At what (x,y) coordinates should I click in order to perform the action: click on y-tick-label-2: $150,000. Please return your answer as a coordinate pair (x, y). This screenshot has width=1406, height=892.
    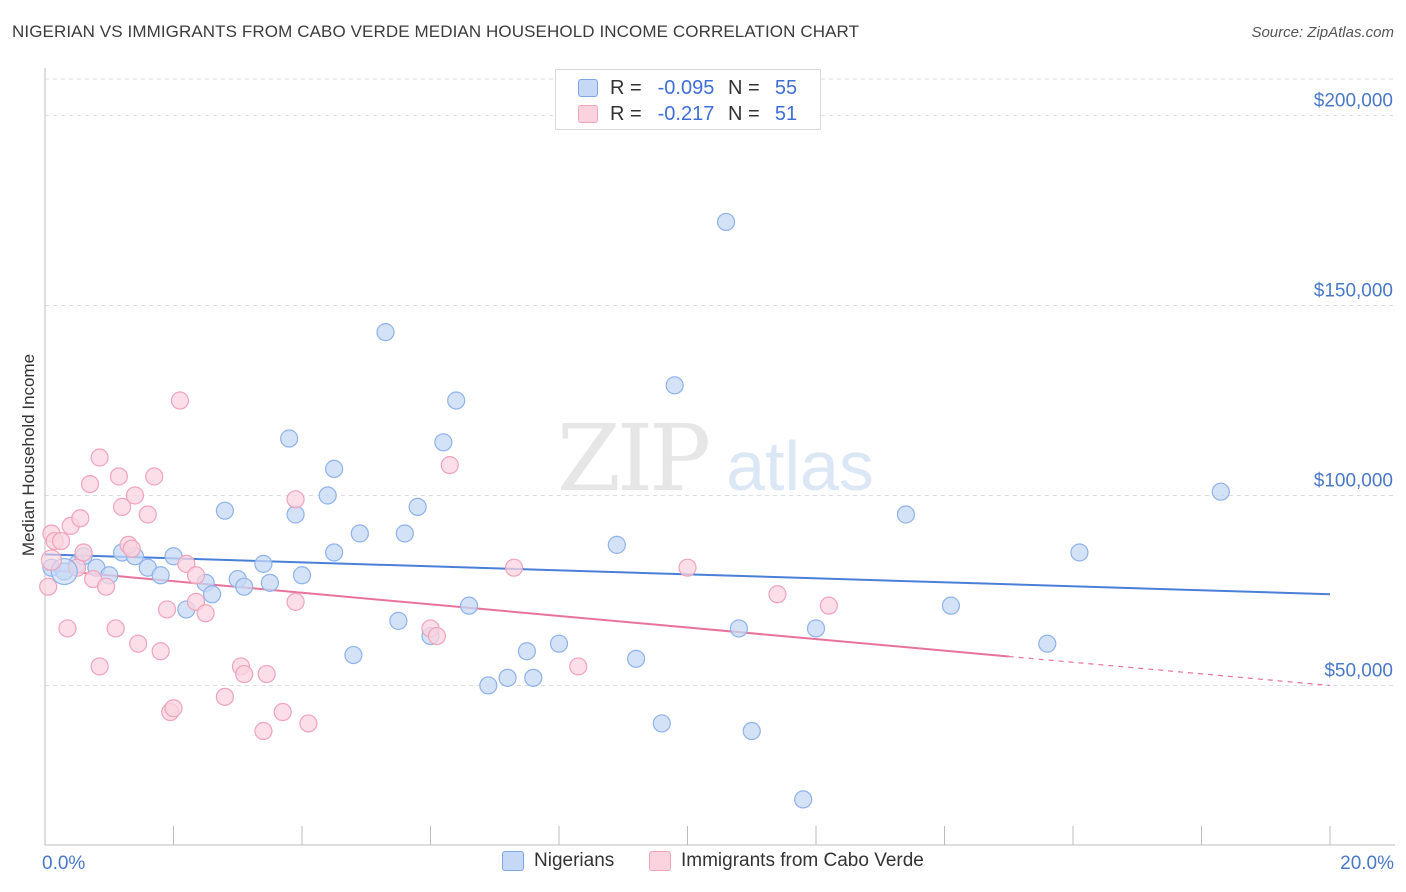
    Looking at the image, I should click on (1353, 291).